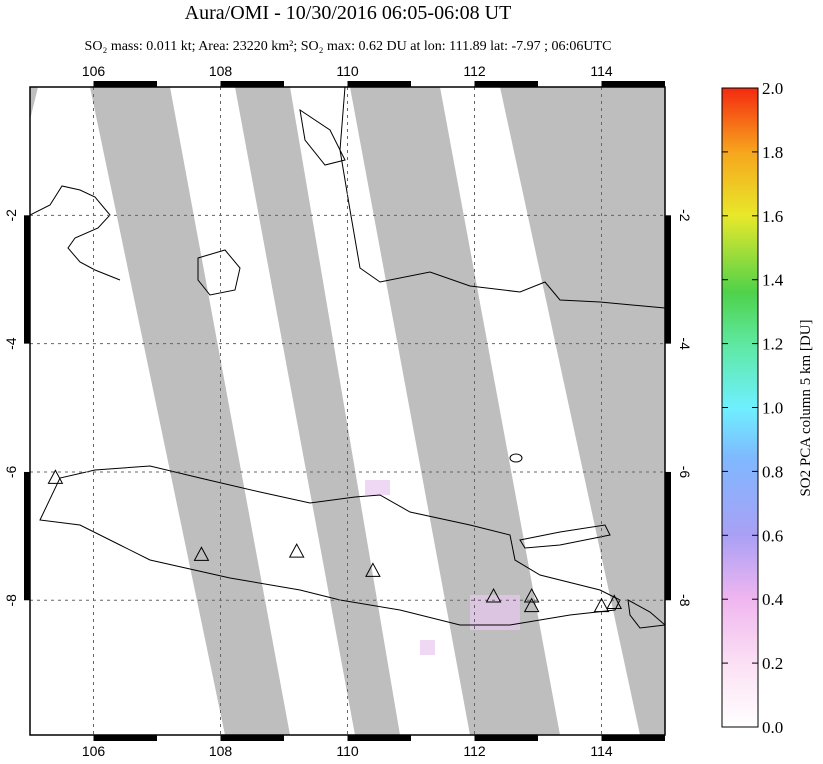 This screenshot has width=823, height=764. Describe the element at coordinates (502, 198) in the screenshot. I see `kalimantan` at that location.